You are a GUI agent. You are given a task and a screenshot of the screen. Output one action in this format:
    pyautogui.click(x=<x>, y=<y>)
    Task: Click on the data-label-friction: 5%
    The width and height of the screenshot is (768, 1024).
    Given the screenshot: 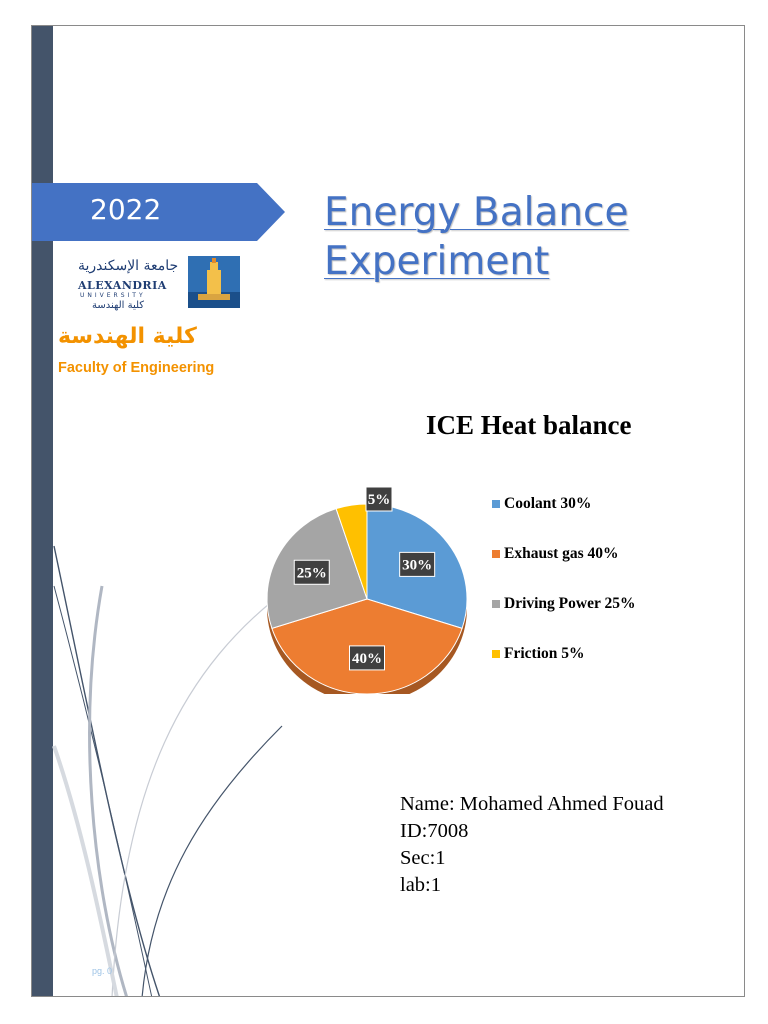 What is the action you would take?
    pyautogui.click(x=379, y=499)
    